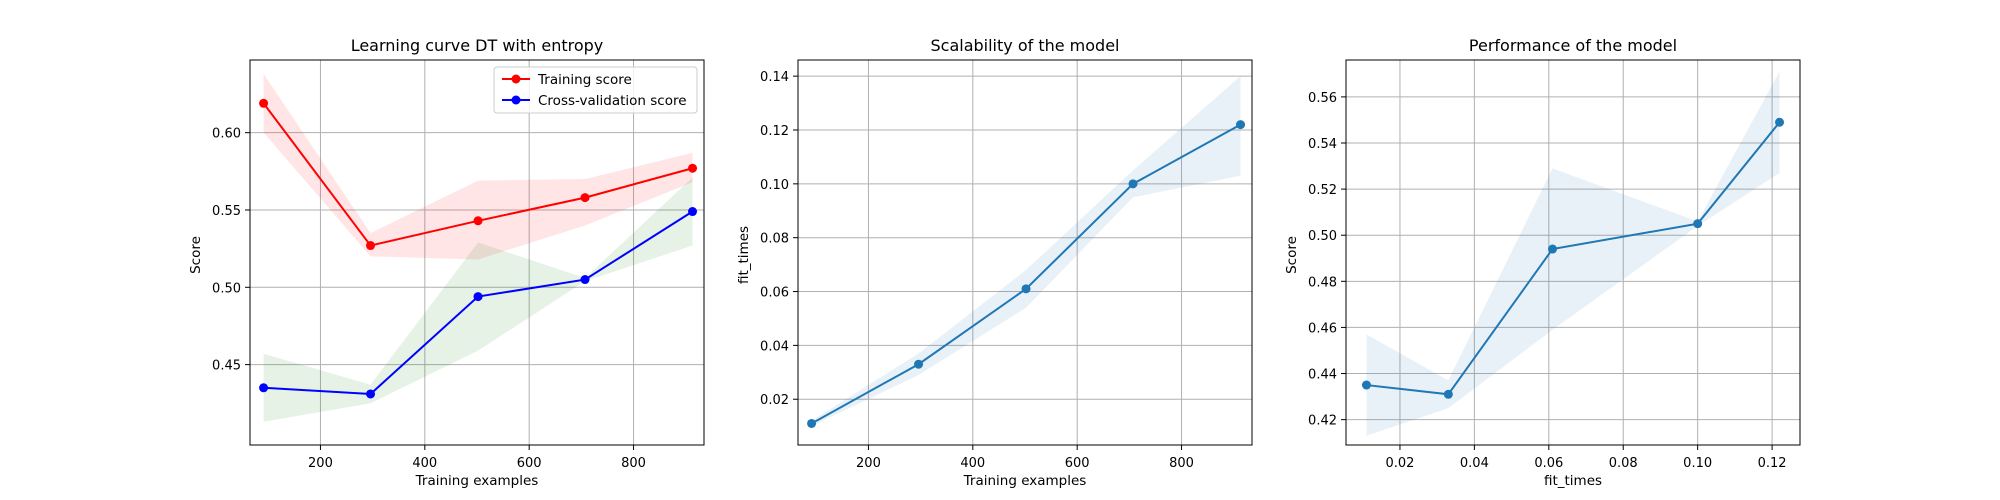 This screenshot has height=500, width=2000. Describe the element at coordinates (226, 134) in the screenshot. I see `y-tick-label: 0.60` at that location.